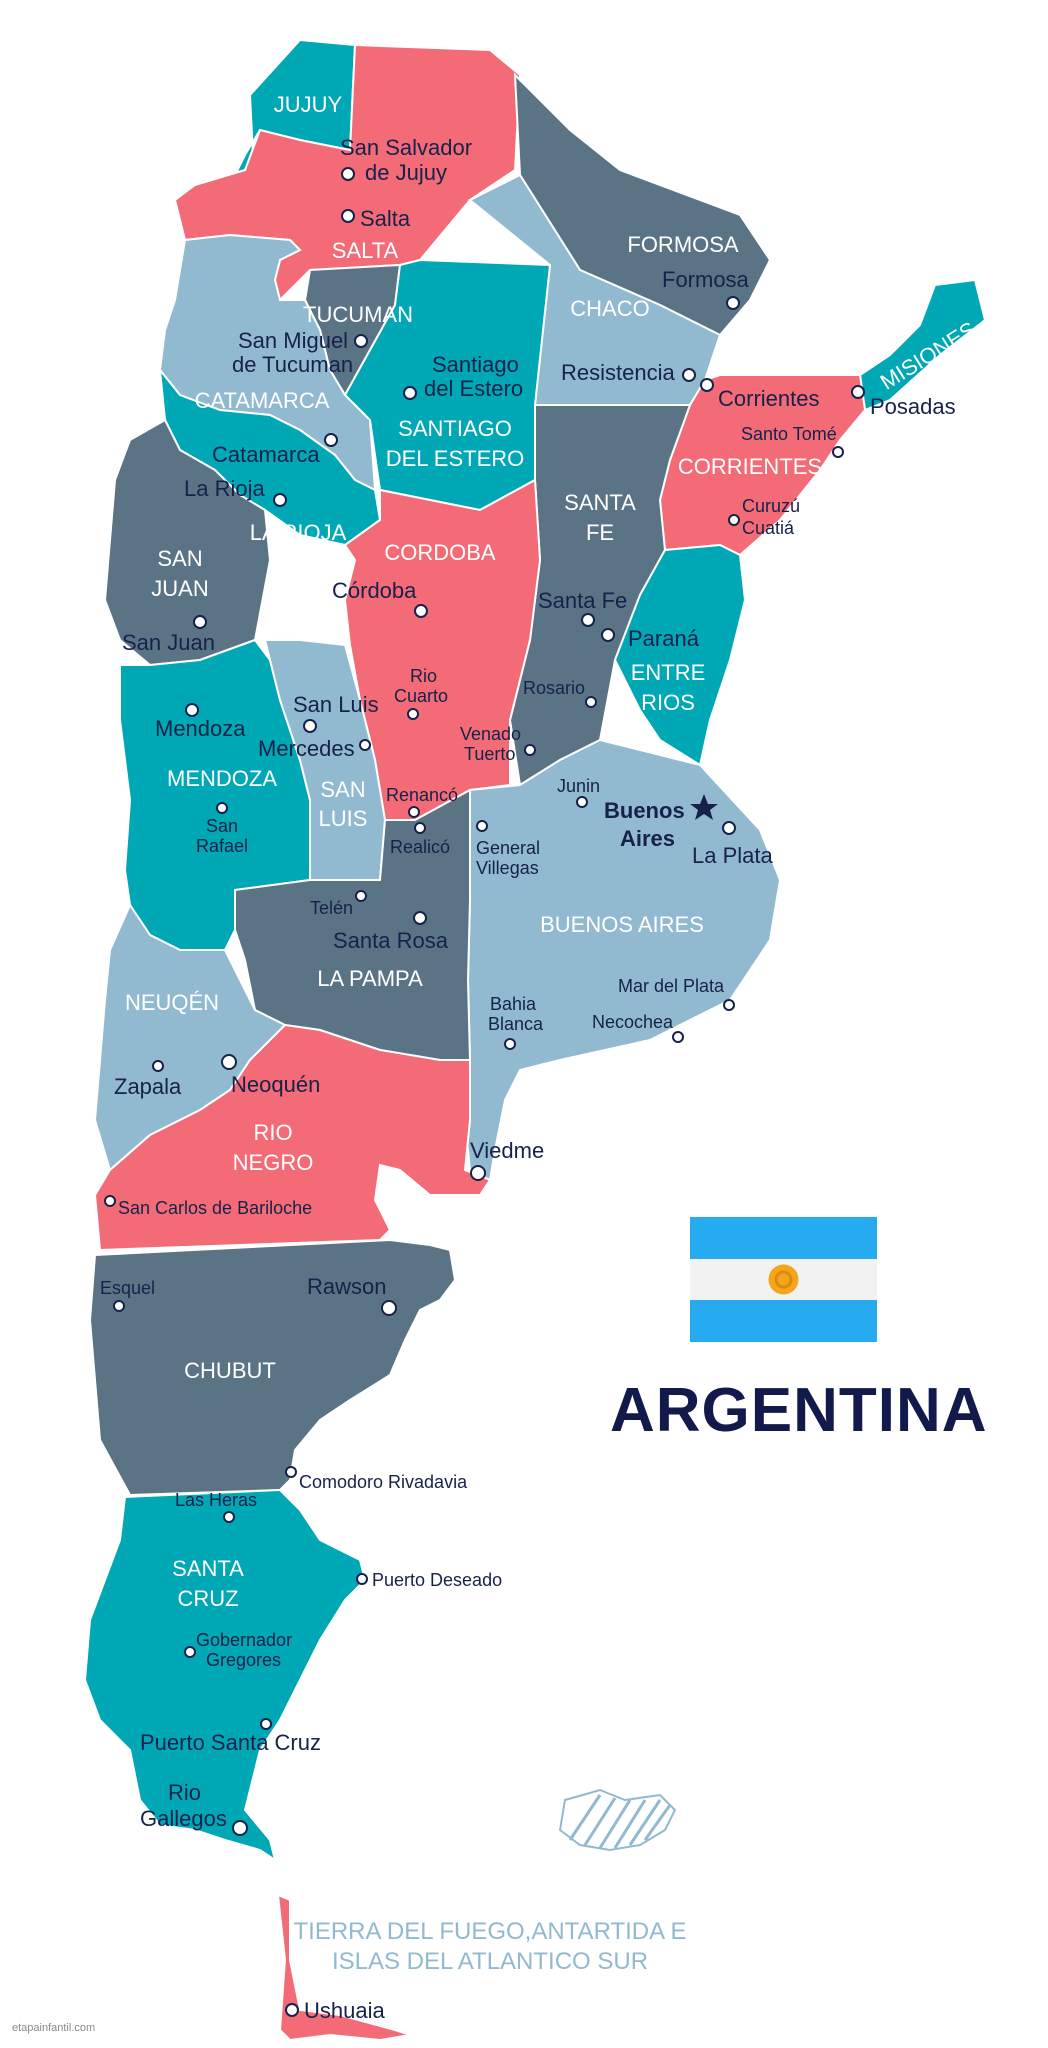  Describe the element at coordinates (184, 1792) in the screenshot. I see `label-rio-gallegos-1: Rio` at that location.